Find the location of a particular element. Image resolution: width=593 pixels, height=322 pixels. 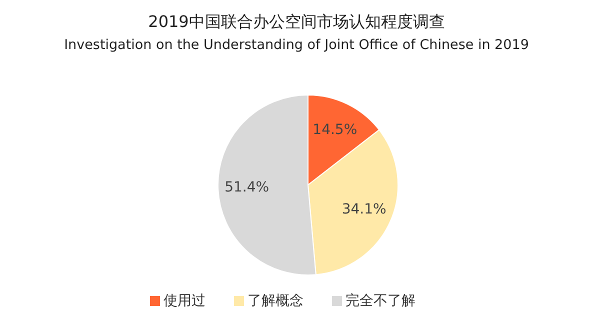

legend-label: 使用过 is located at coordinates (185, 301).